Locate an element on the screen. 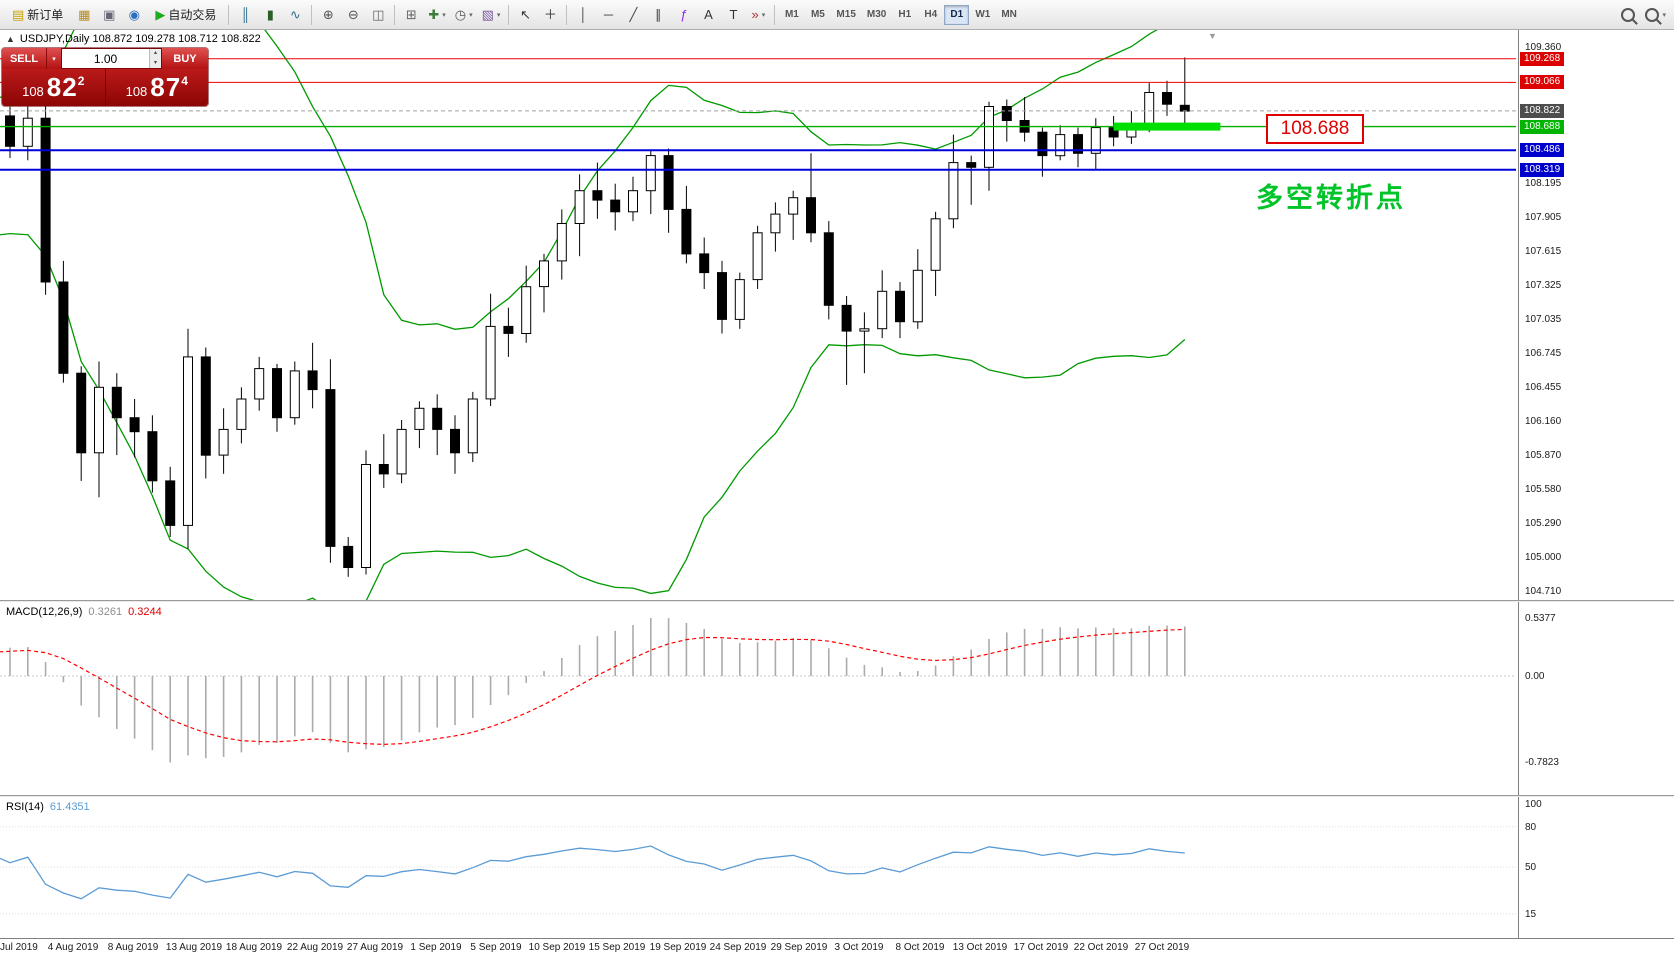  text-button: A is located at coordinates (708, 15).